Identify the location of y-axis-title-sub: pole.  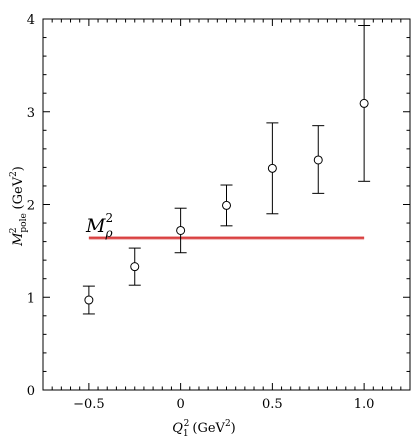
(24, 222).